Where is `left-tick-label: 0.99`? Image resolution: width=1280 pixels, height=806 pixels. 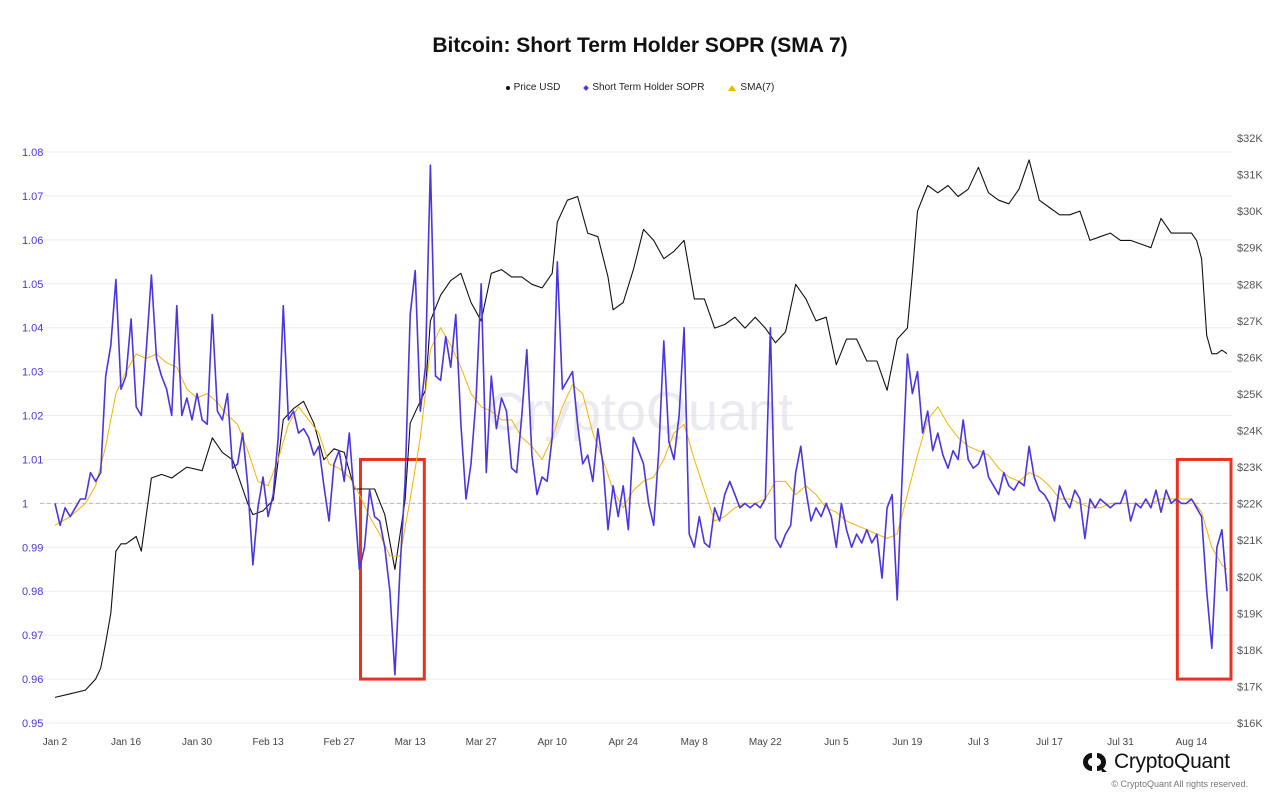
left-tick-label: 0.99 is located at coordinates (32, 548).